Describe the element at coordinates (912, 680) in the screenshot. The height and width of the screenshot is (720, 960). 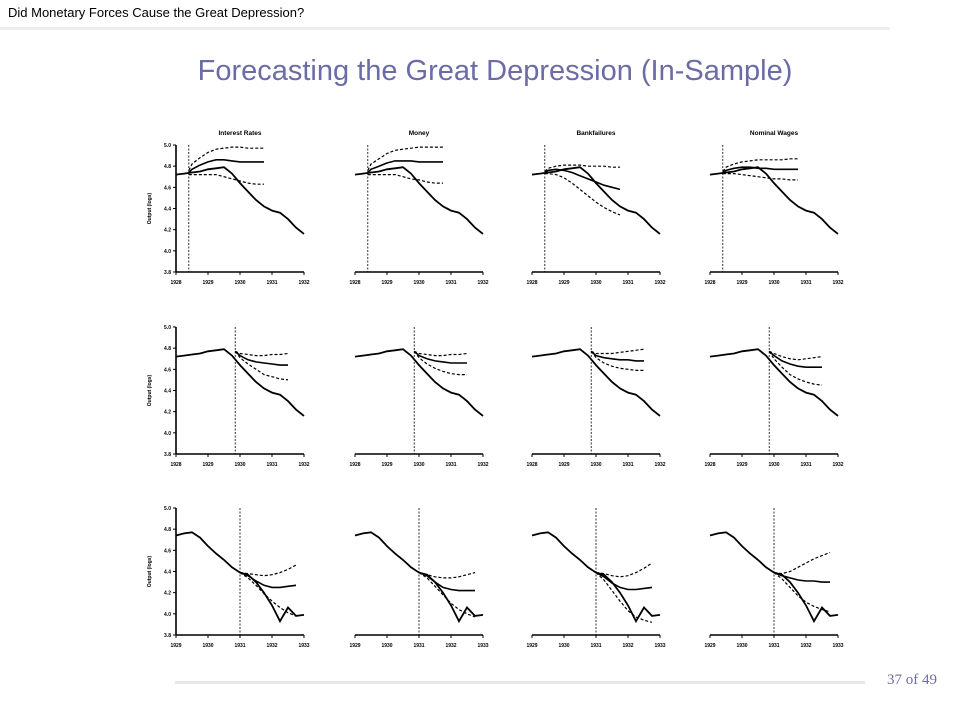
I see `page-of-label: of` at that location.